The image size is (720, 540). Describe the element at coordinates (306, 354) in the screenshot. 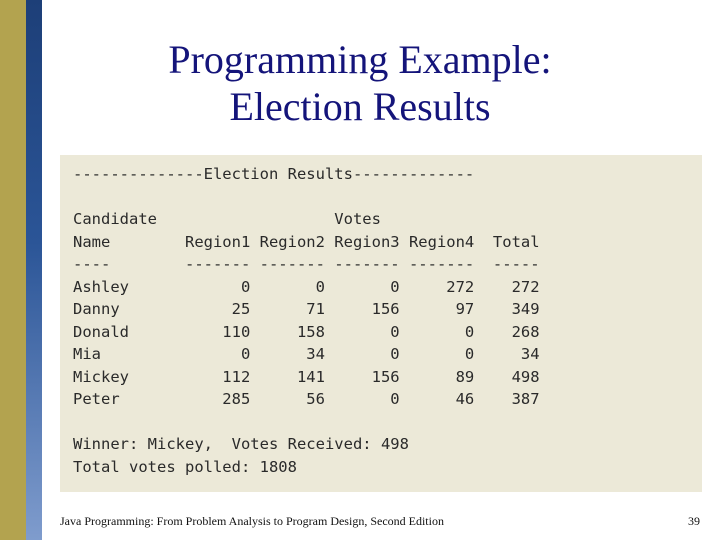

I see `console-line: Mia 0 34 0 0 34` at that location.